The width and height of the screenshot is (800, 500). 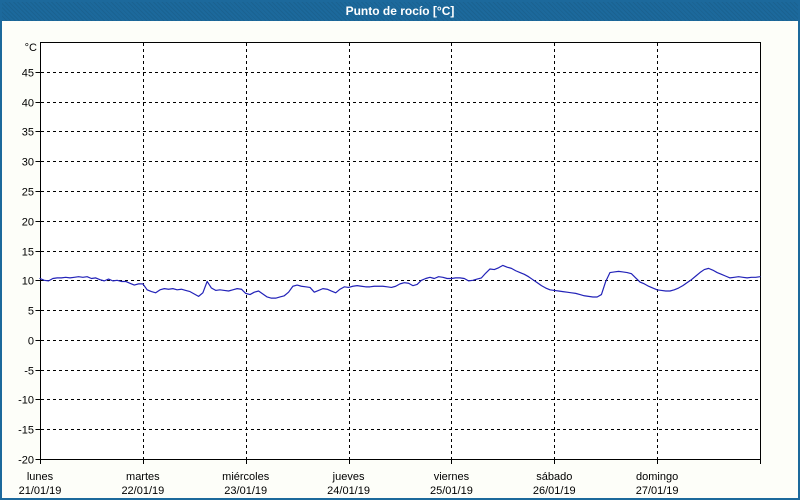 I want to click on y-tick-label: 40, so click(x=28, y=104).